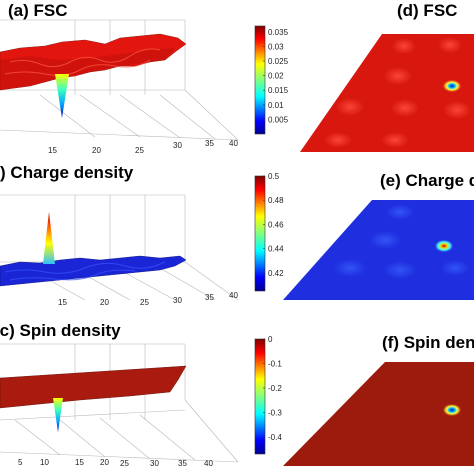  I want to click on panel-f-colorbar-tick-label: 0, so click(270, 339).